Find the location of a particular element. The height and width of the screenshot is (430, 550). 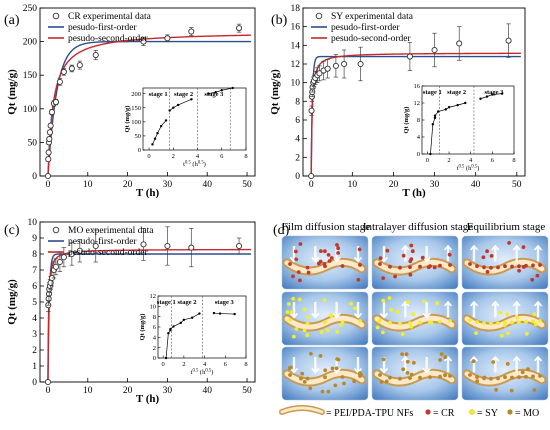

x-tick-label: 10 is located at coordinates (88, 185).